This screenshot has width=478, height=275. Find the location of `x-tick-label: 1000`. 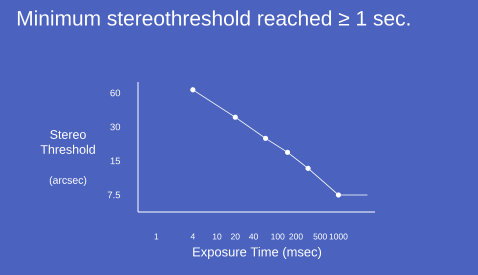

x-tick-label: 1000 is located at coordinates (339, 237).